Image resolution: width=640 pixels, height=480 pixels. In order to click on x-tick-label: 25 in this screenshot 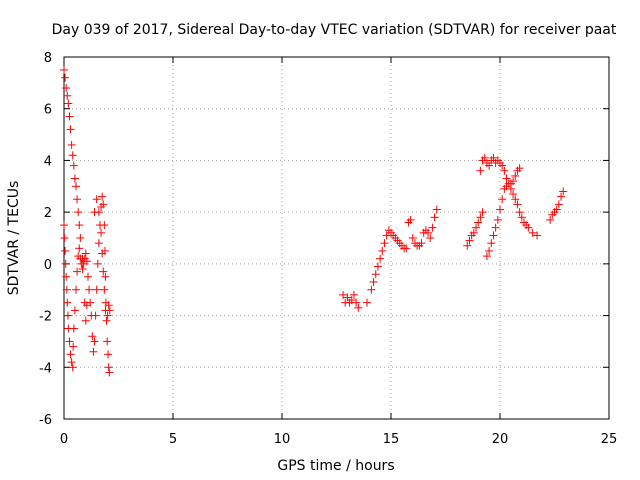, I will do `click(609, 439)`.